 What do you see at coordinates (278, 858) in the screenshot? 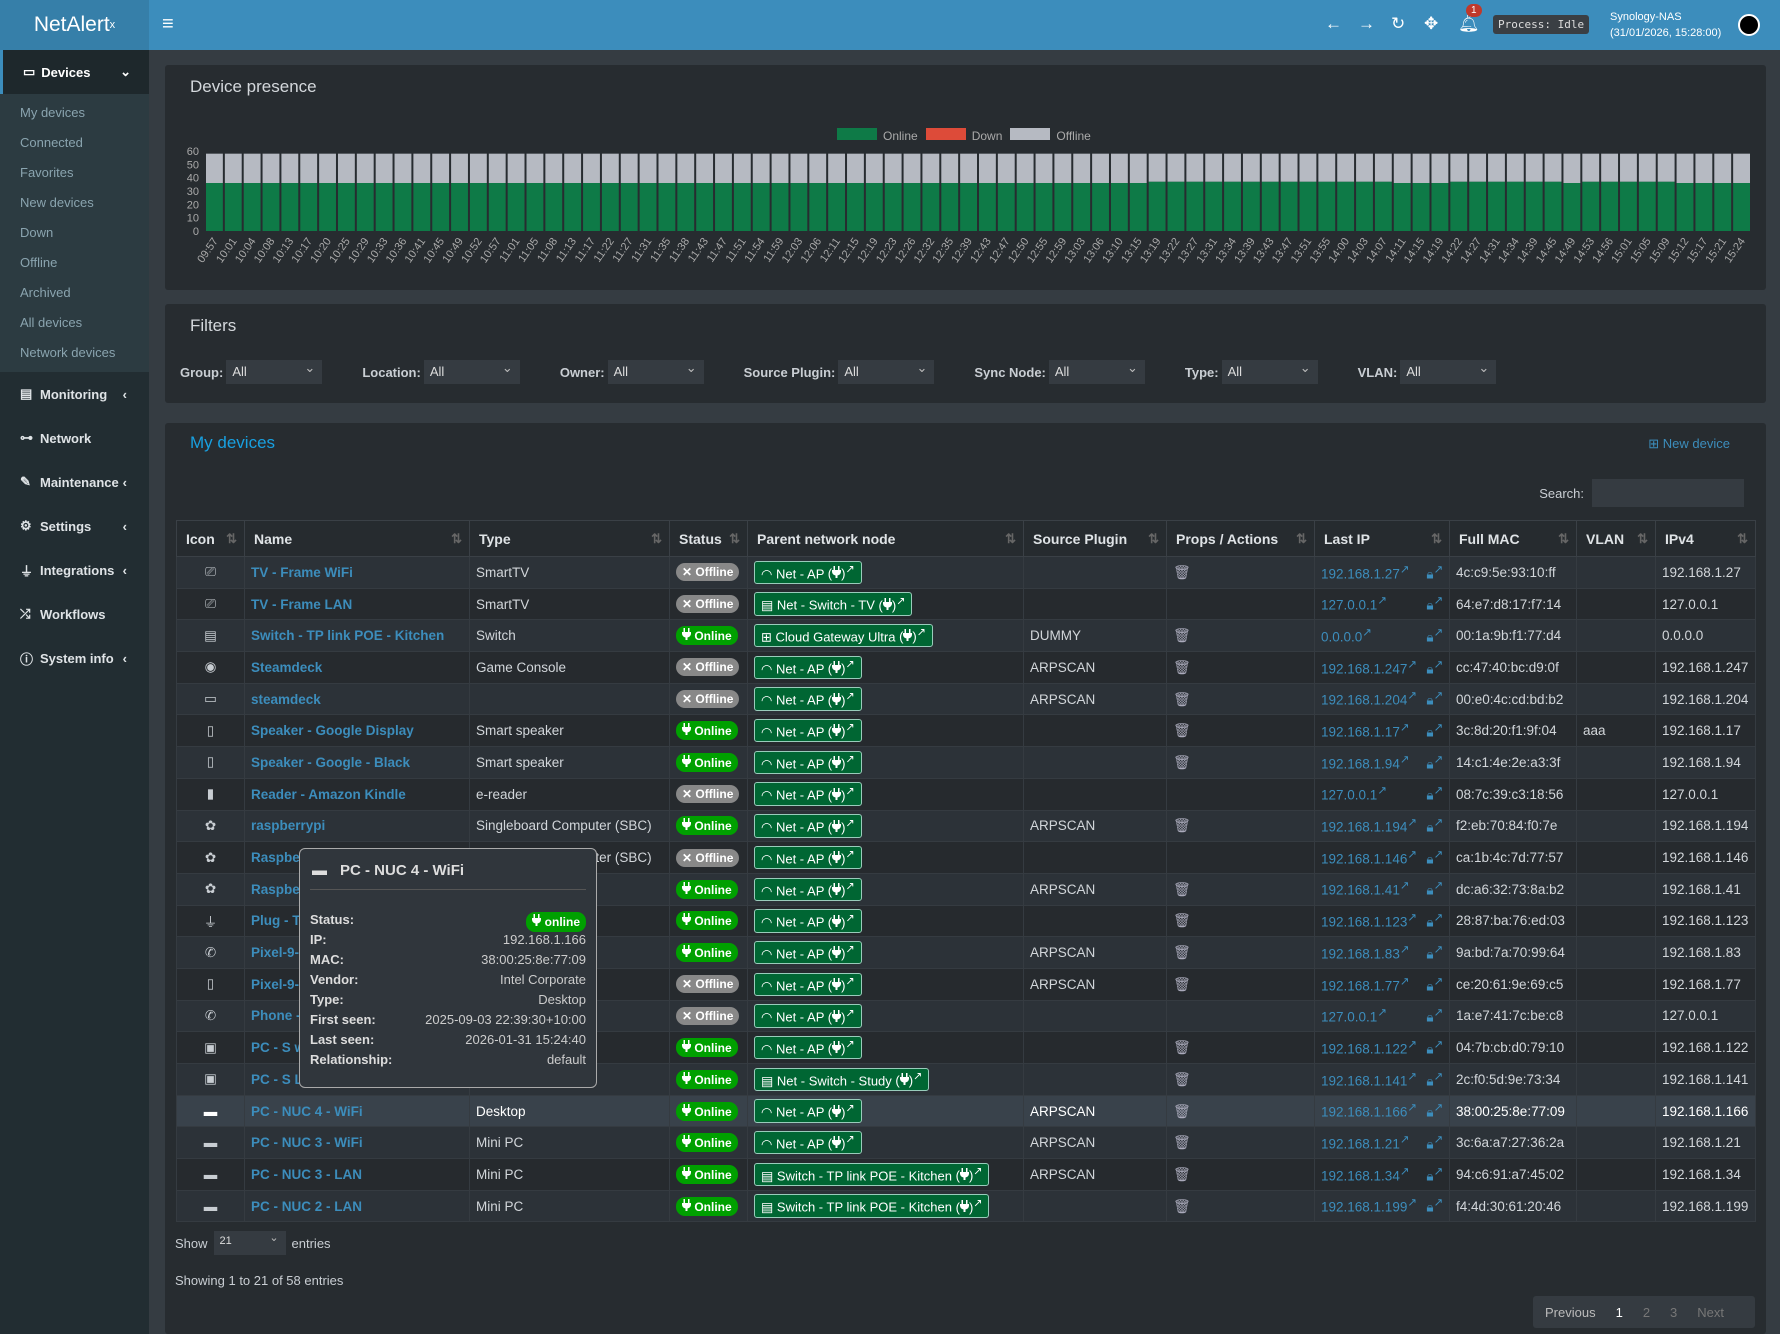
I see `device-name-link: Raspber` at bounding box center [278, 858].